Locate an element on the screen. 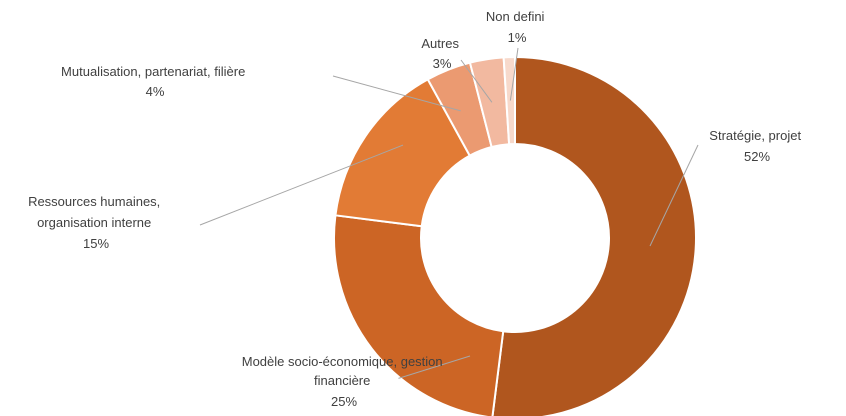 The image size is (846, 416). slice-label-non-defini-value: 1% is located at coordinates (517, 37).